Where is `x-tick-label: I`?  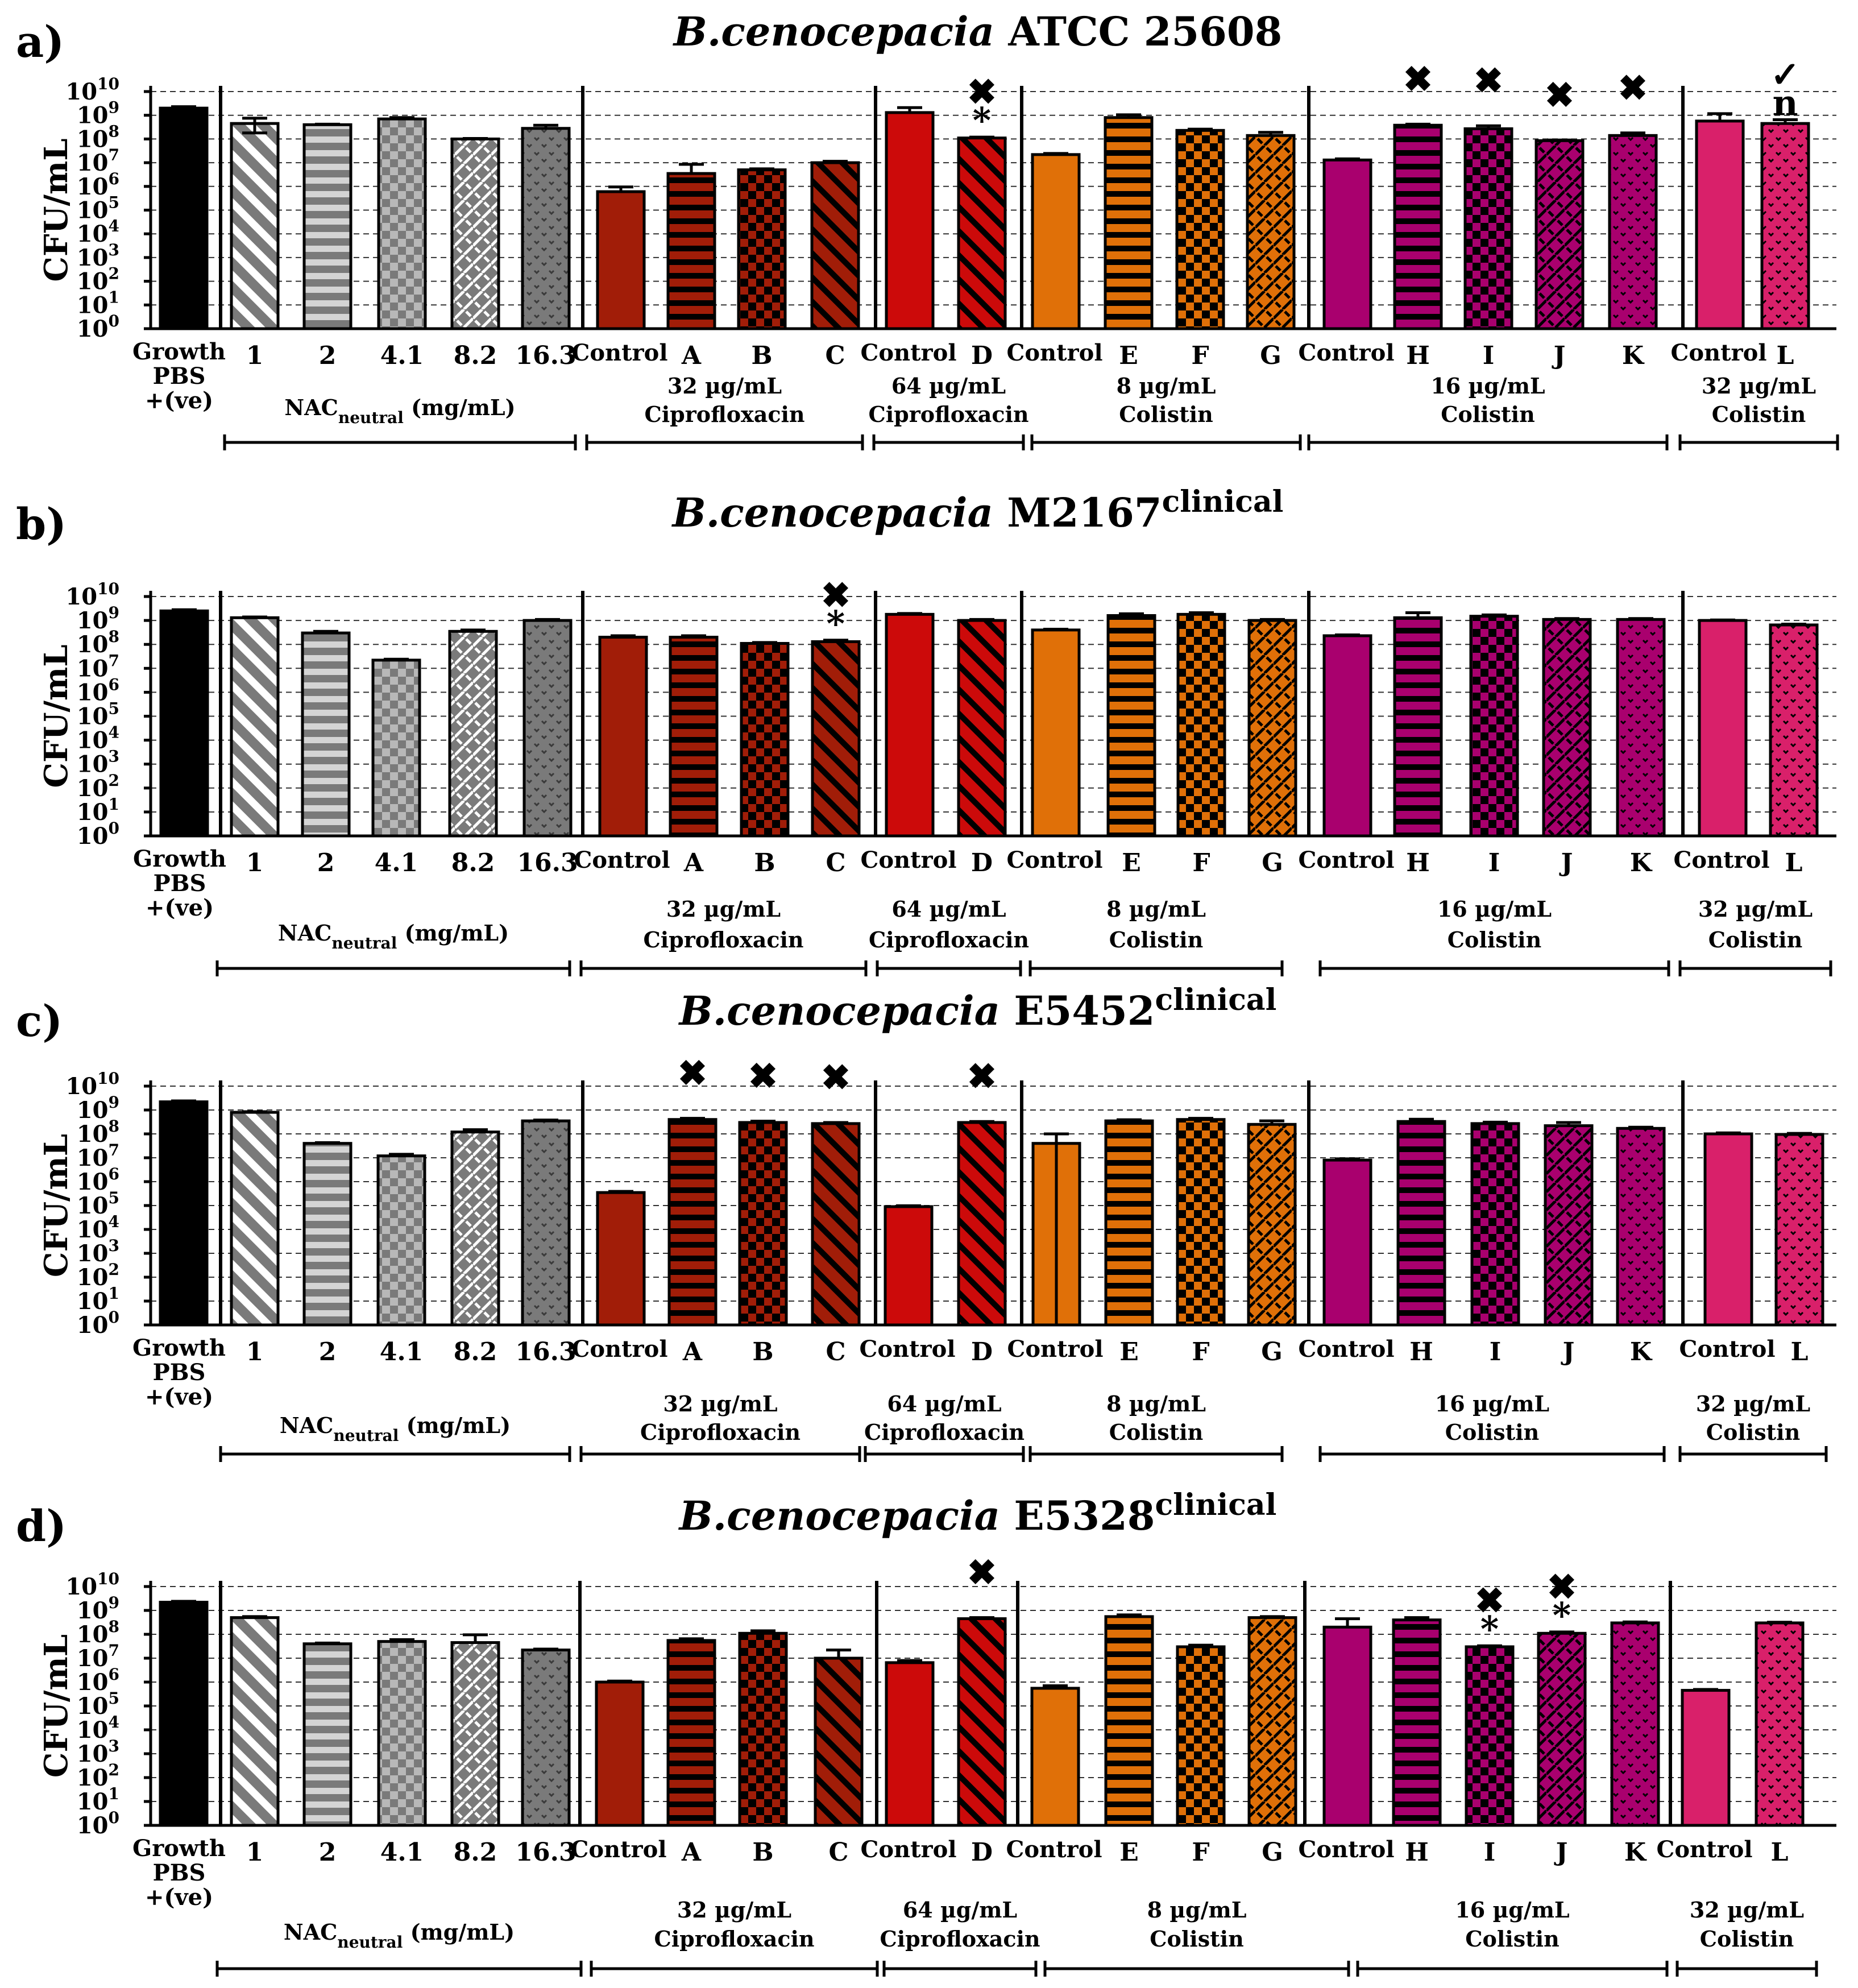 x-tick-label: I is located at coordinates (1496, 1351).